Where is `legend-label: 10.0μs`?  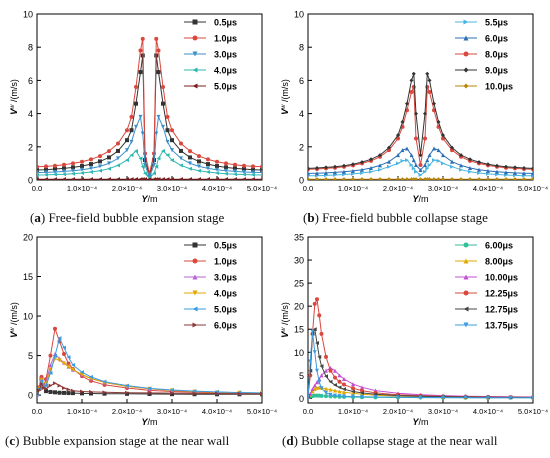 legend-label: 10.0μs is located at coordinates (499, 87).